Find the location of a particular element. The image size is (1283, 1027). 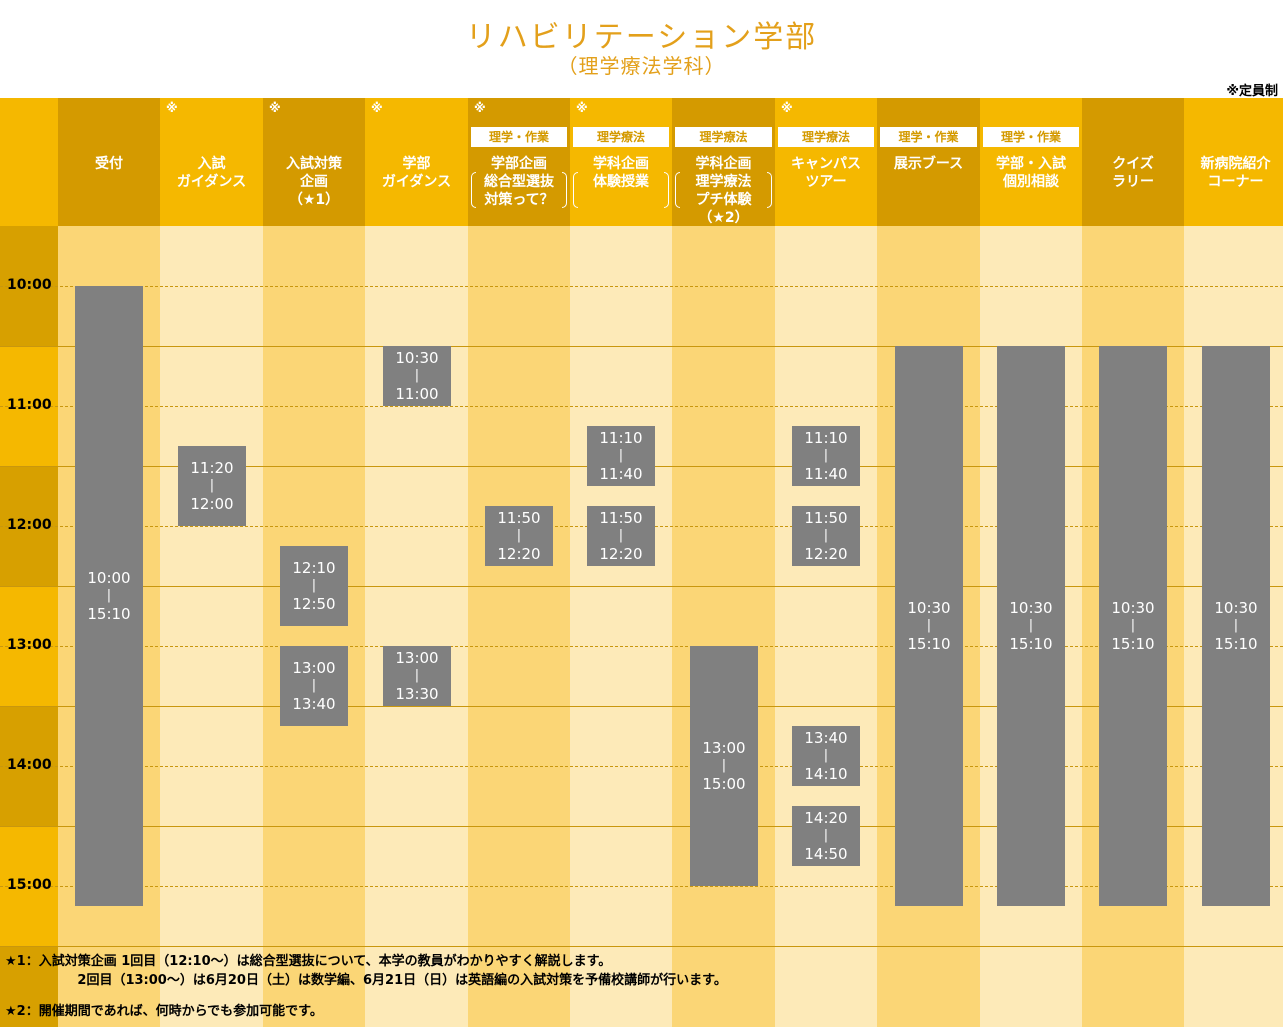

event-end-time: 13:30 is located at coordinates (417, 694).